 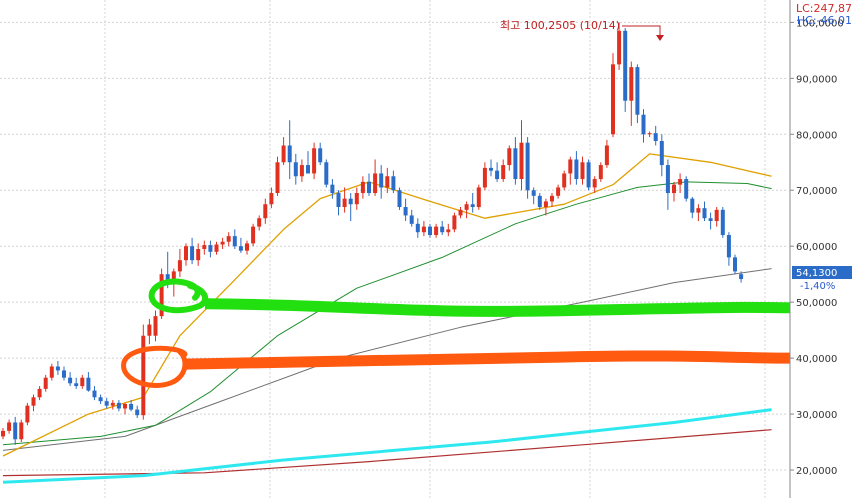 I want to click on last-price-label: 54,1300, so click(x=816, y=273).